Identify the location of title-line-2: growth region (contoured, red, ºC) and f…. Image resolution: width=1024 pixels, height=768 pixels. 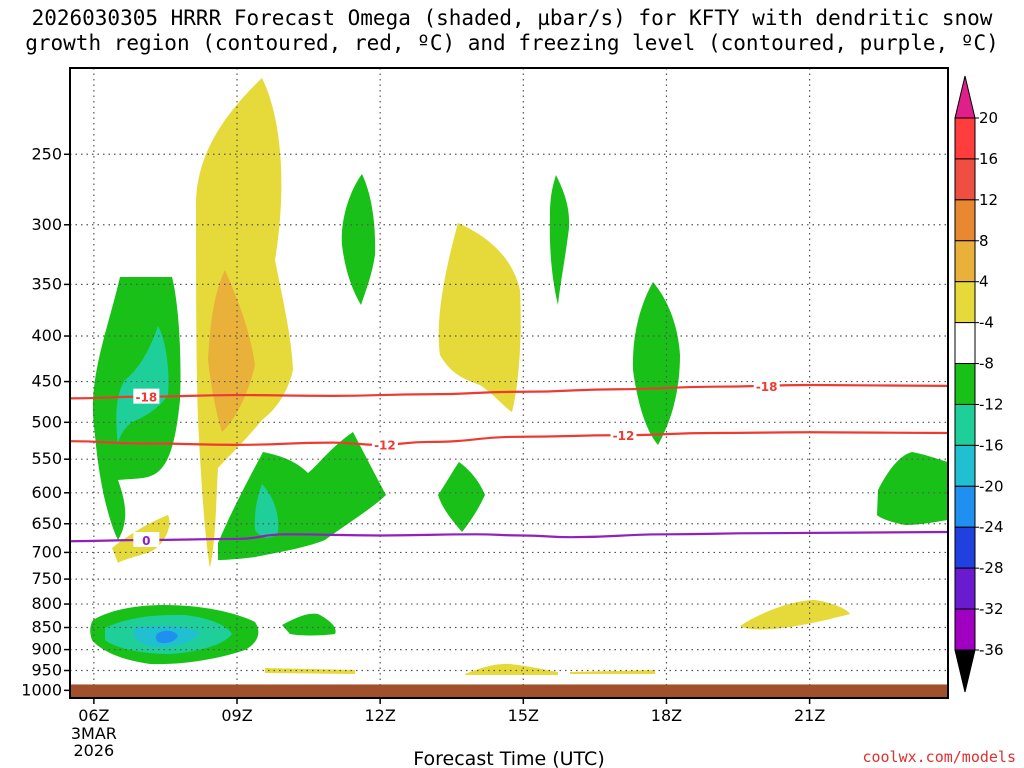
(512, 43).